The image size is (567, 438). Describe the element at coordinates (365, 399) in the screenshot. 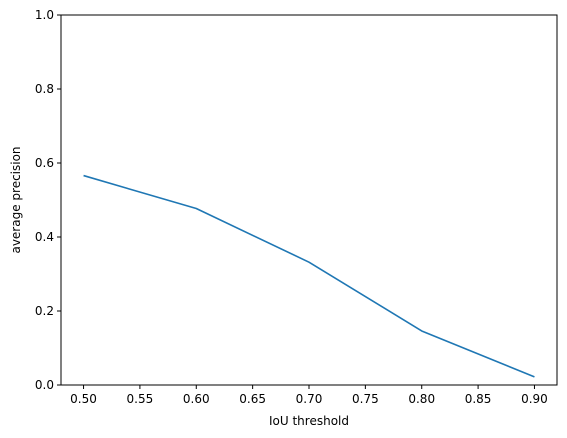

I see `x-tick-label: 0.75` at that location.